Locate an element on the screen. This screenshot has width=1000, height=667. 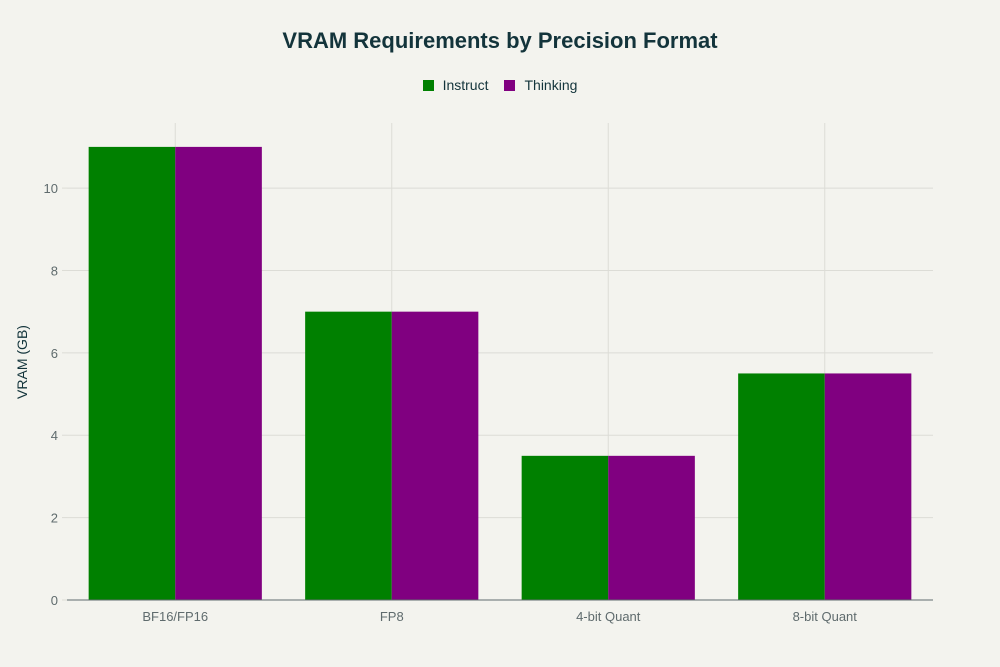
legend-item-thinking: Thinking is located at coordinates (540, 85).